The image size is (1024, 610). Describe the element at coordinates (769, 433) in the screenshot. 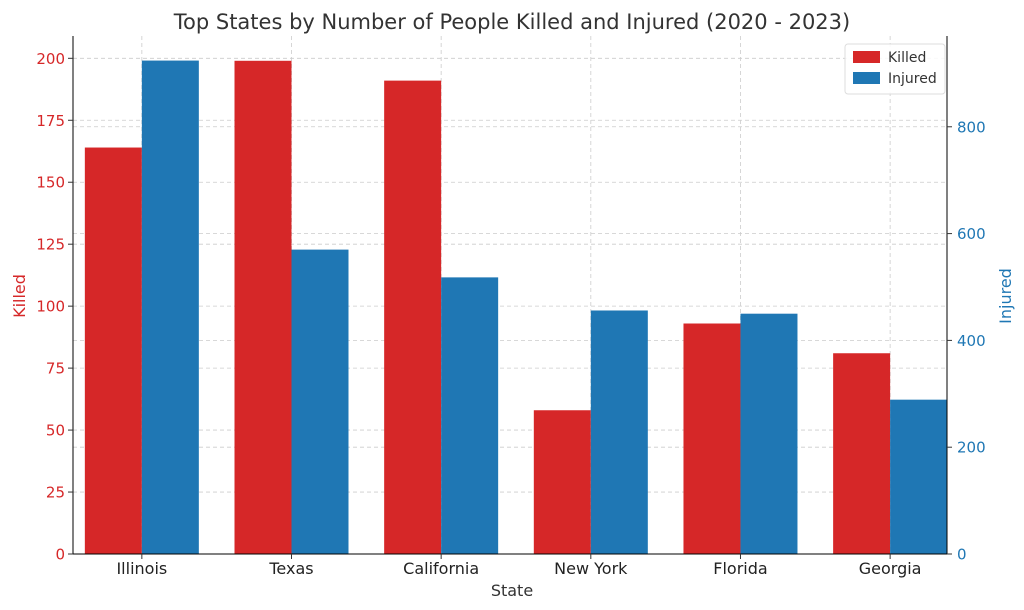

I see `bar-injured-florida` at that location.